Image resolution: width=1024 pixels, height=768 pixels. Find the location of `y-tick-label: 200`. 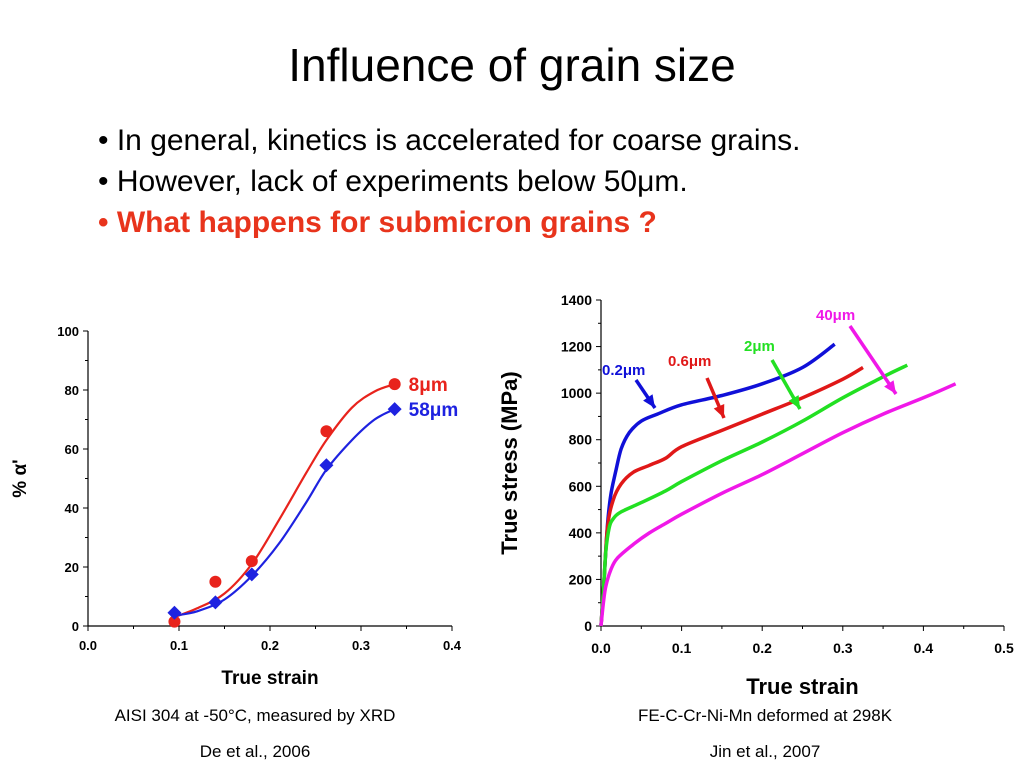

y-tick-label: 200 is located at coordinates (581, 579).